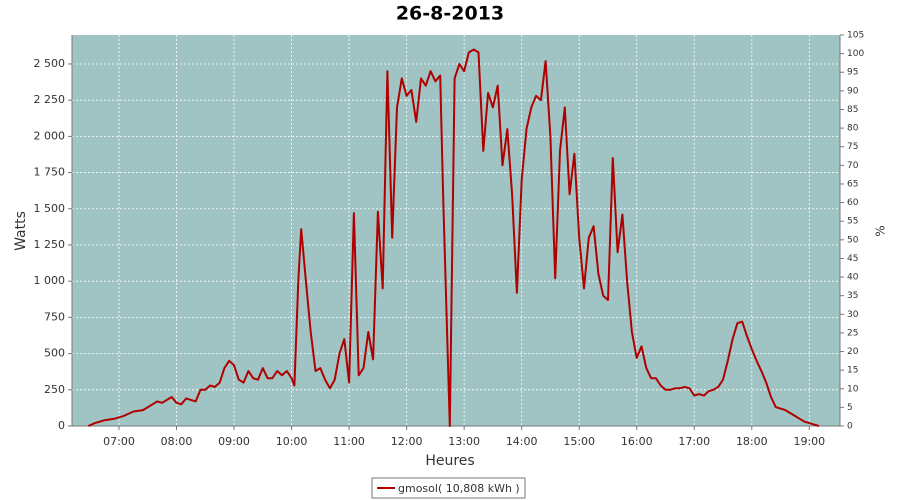  I want to click on y2-tick-label: 30, so click(853, 315).